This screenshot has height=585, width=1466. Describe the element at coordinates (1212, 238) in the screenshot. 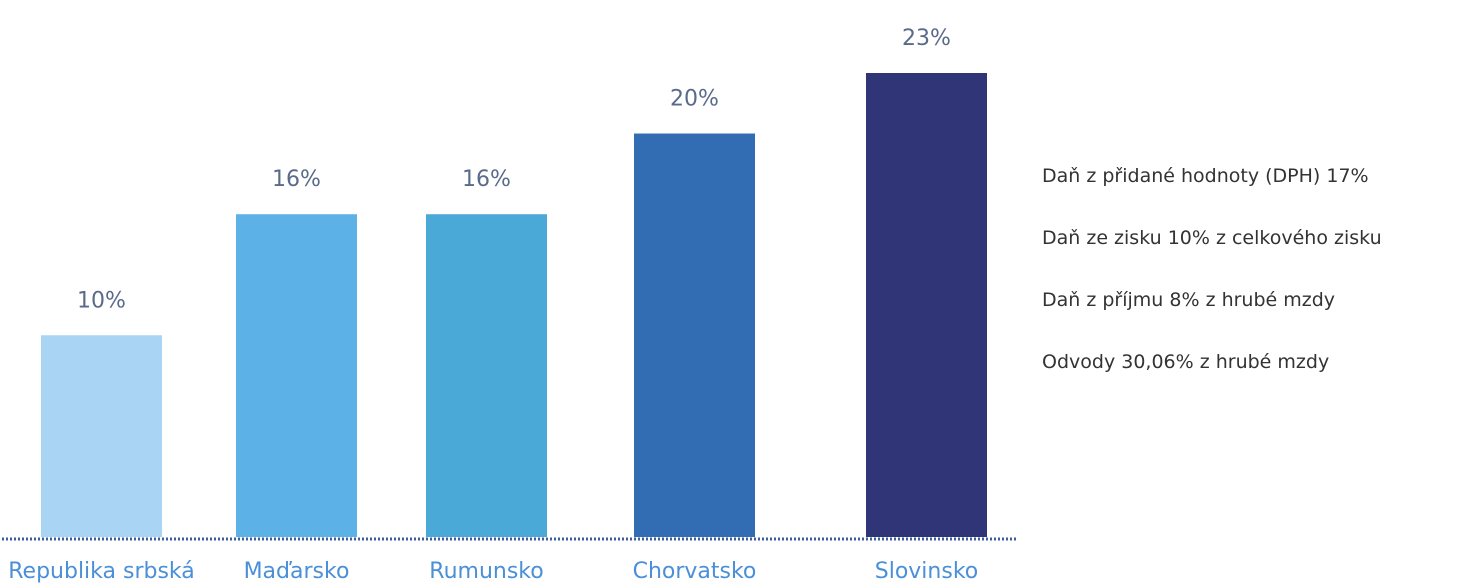

I see `info-line-profit-tax: Daň ze zisku 10% z celkového zisku` at that location.